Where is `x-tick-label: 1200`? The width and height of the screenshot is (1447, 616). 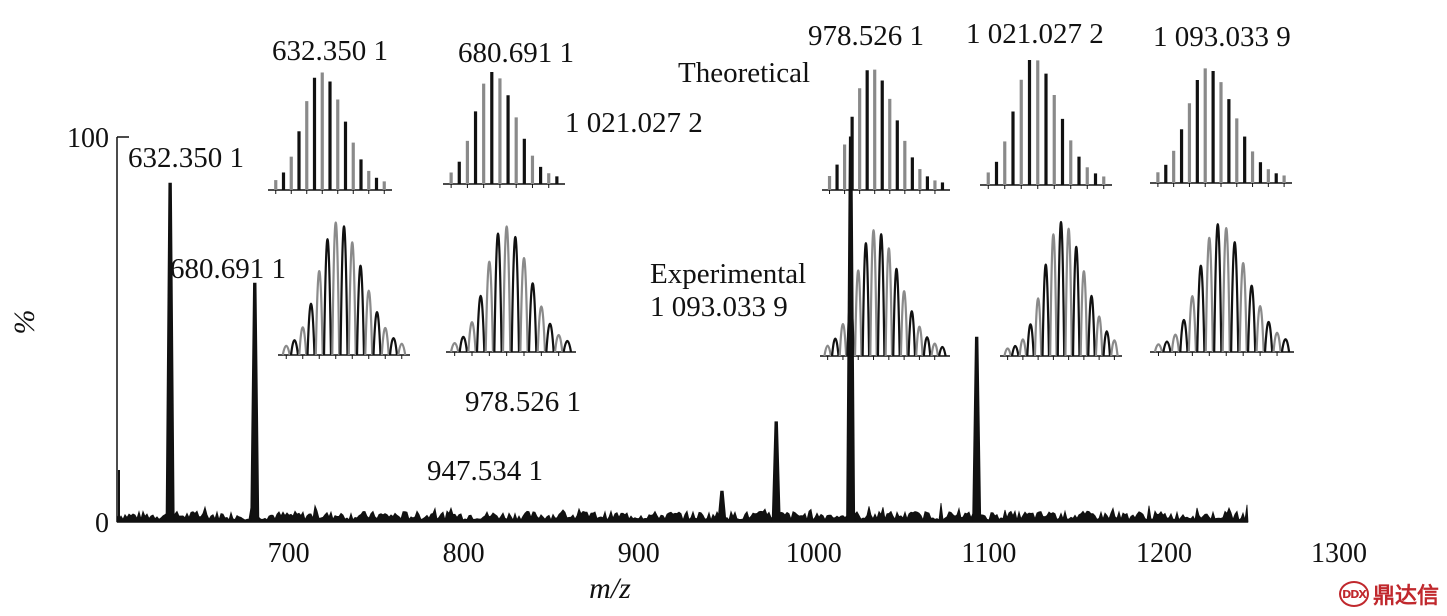
x-tick-label: 1200 is located at coordinates (1164, 553).